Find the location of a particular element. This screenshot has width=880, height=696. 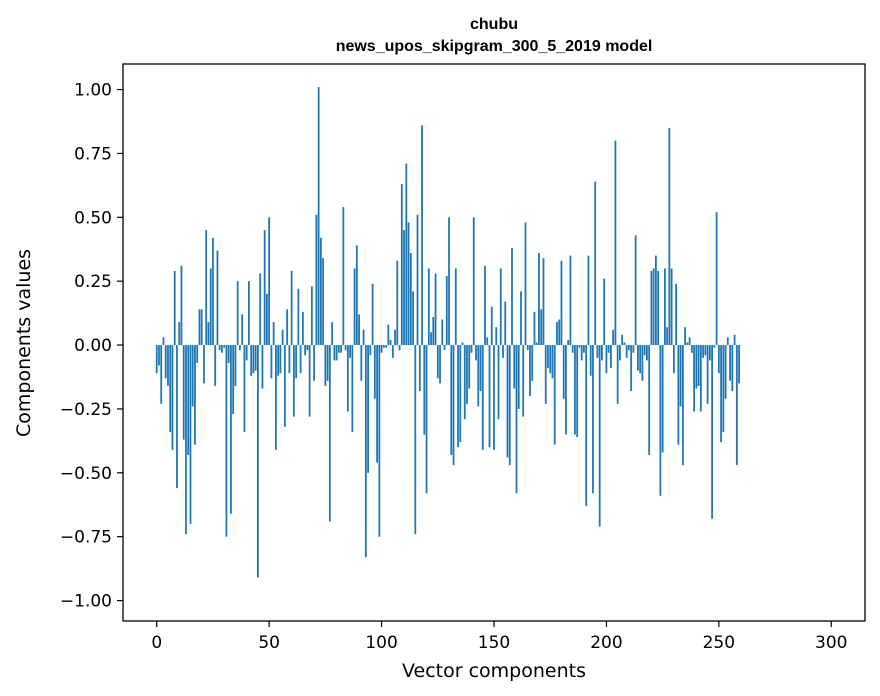

y-tick-label: −0.25 is located at coordinates (86, 410).